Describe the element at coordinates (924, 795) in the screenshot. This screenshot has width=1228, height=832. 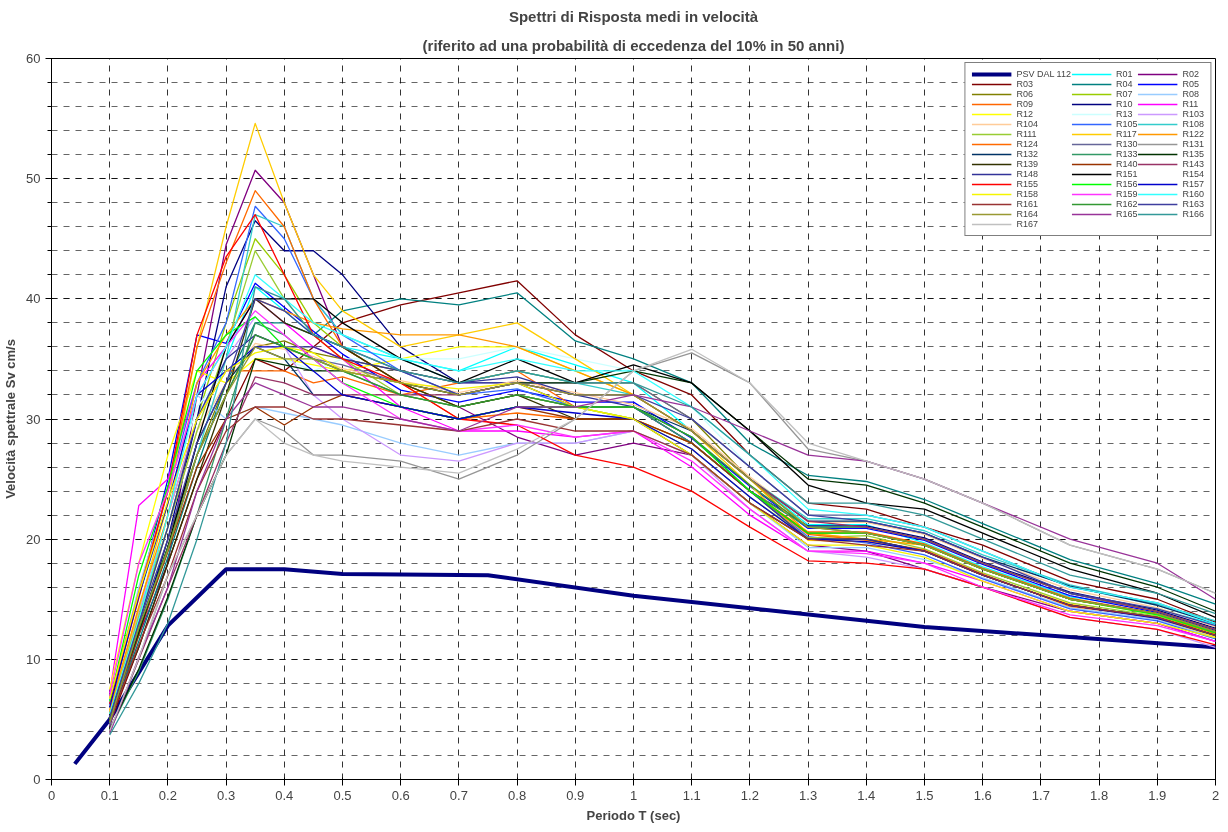
I see `x-tick-label: 1.5` at that location.